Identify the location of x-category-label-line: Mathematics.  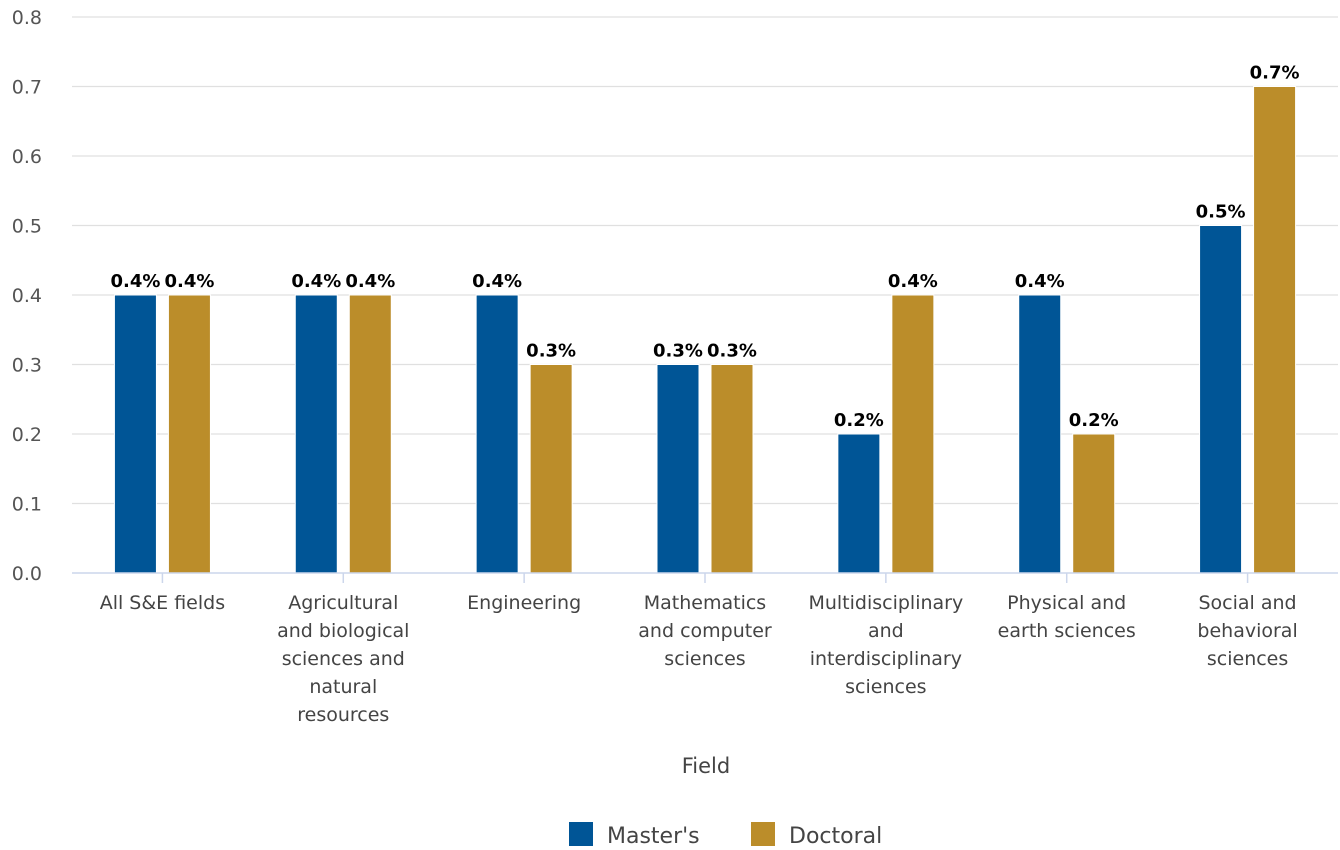
(705, 603).